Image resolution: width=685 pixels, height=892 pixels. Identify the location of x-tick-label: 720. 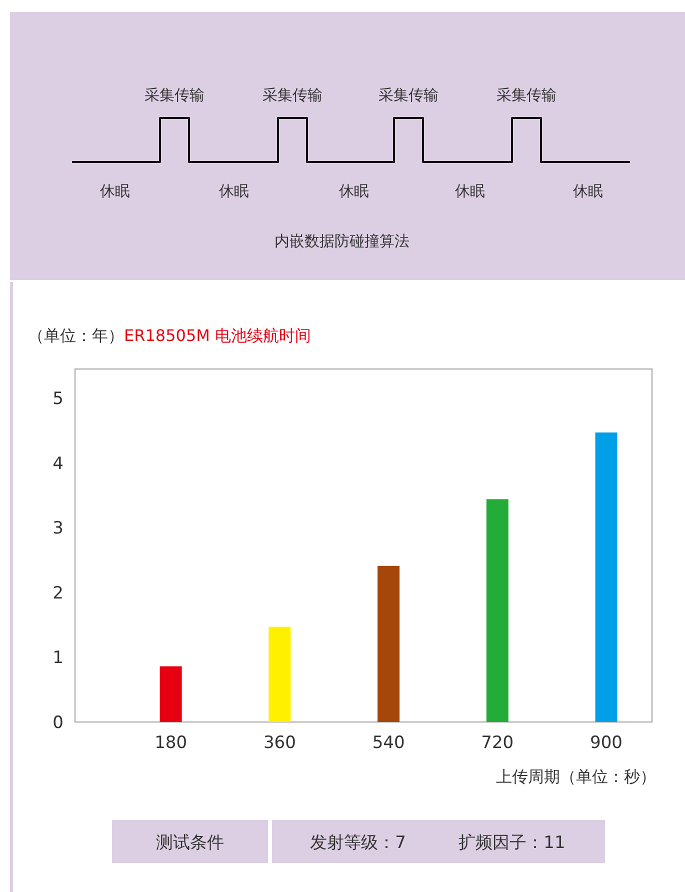
(497, 743).